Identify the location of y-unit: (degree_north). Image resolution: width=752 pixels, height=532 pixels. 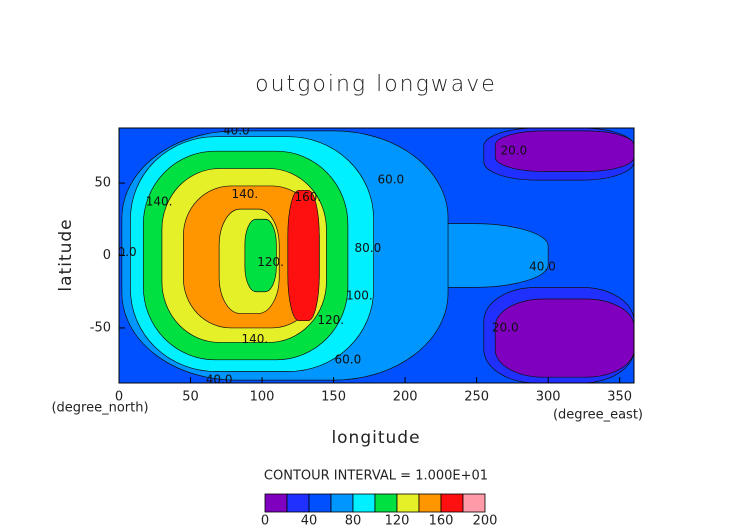
(99, 408).